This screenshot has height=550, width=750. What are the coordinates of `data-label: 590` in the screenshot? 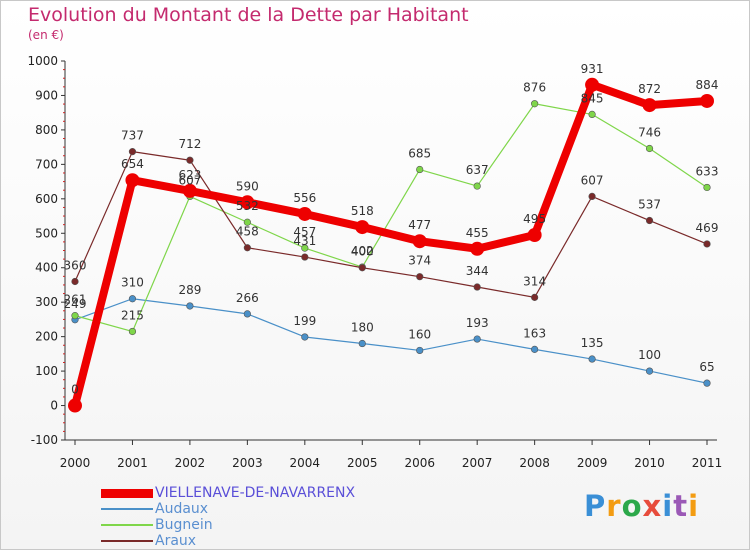 It's located at (247, 186).